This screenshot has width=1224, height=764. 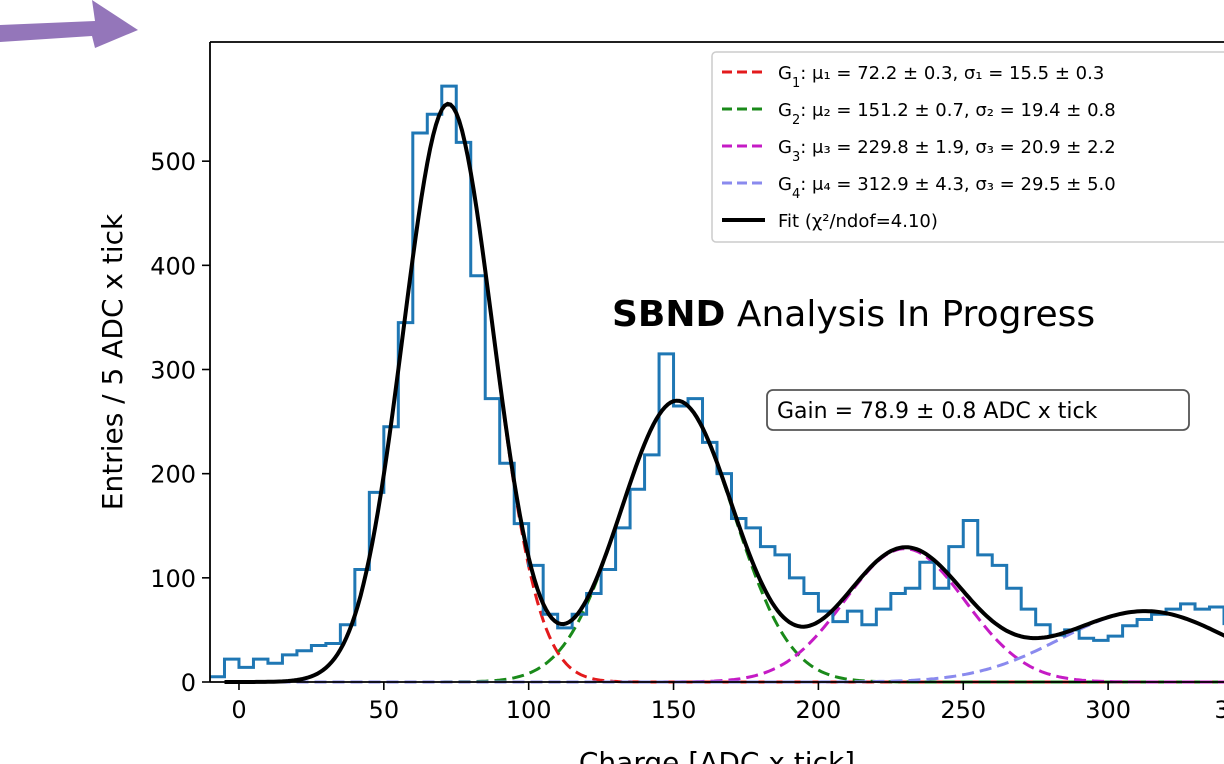 I want to click on slide-arrow-icon, so click(x=69, y=24).